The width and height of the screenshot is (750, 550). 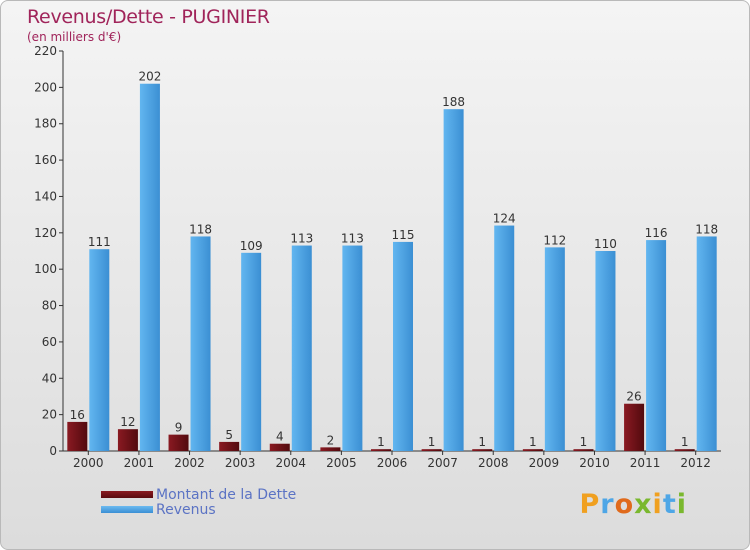 What do you see at coordinates (49, 342) in the screenshot?
I see `y-tick-label: 60` at bounding box center [49, 342].